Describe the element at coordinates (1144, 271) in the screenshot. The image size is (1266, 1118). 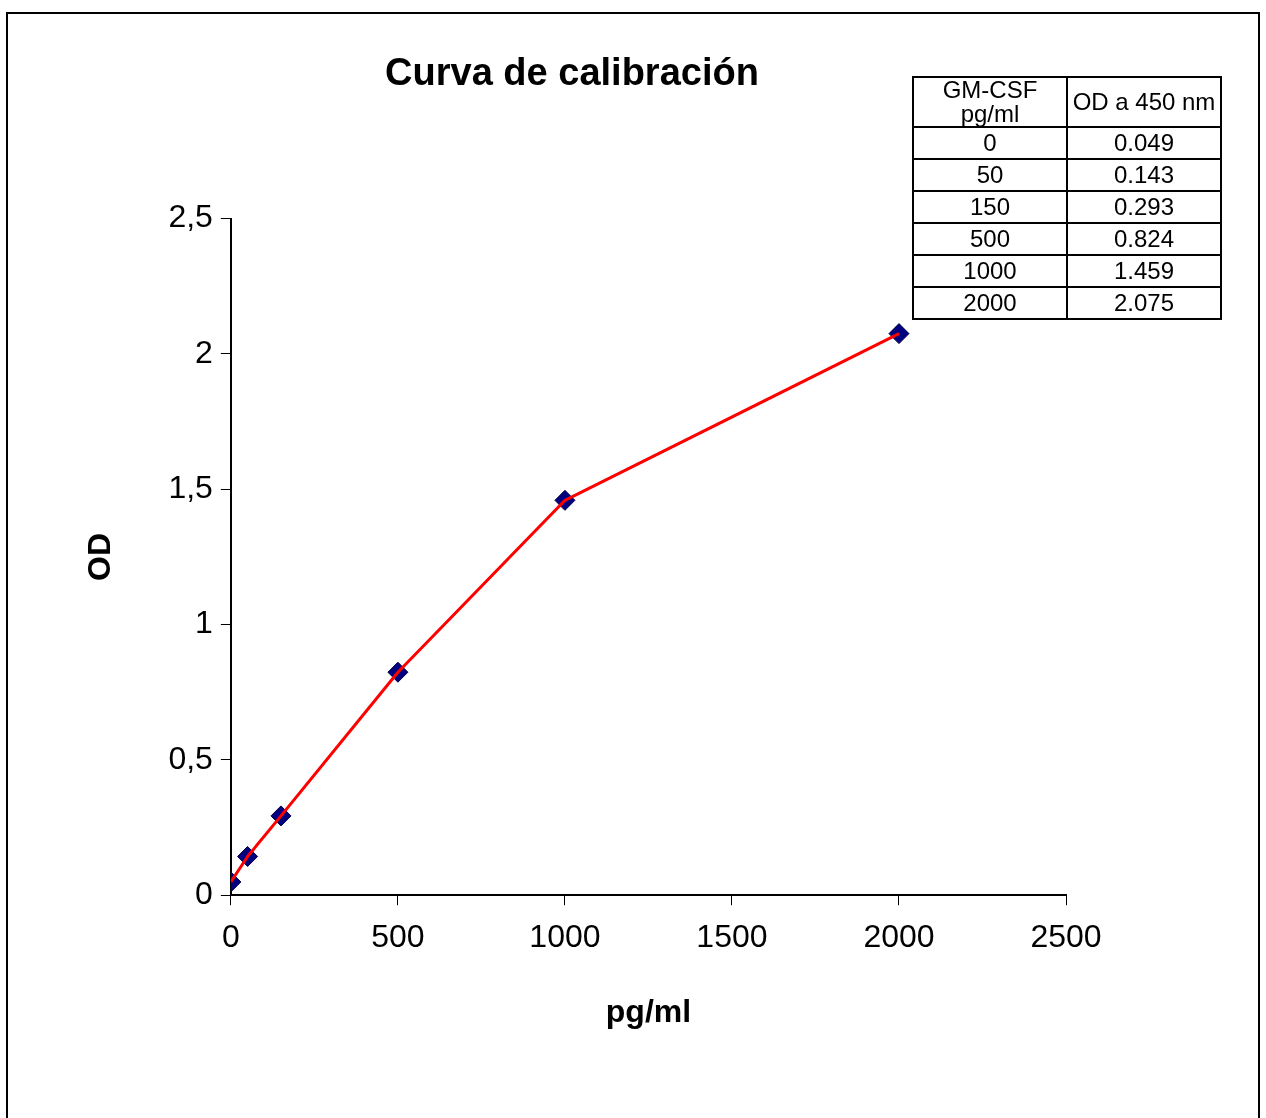
I see `text: 1.459` at that location.